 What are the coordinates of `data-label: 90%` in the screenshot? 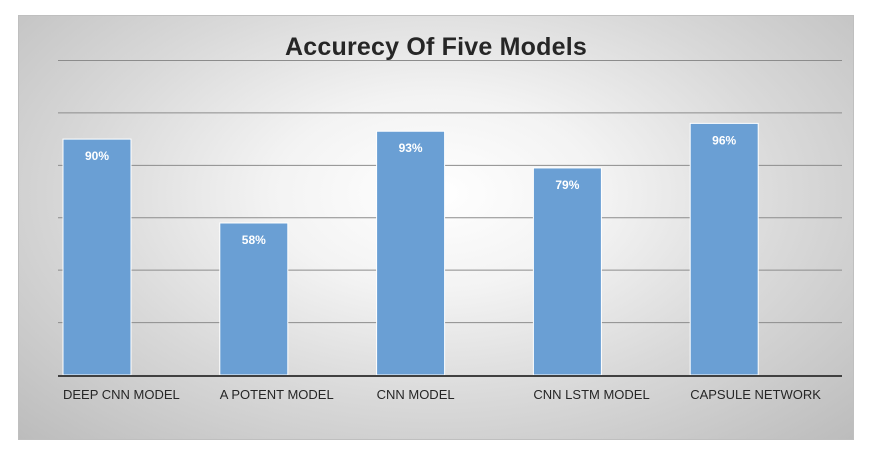 It's located at (97, 156).